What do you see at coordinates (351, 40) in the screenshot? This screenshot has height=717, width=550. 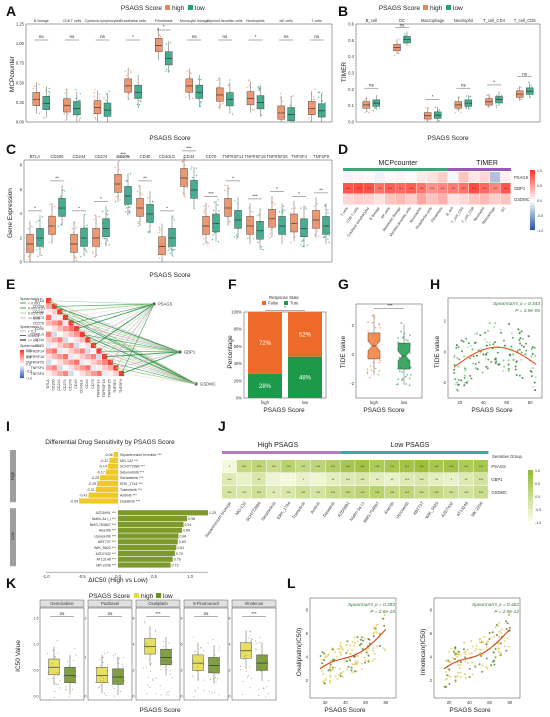 I see `panel-b-ytick: 0.5` at bounding box center [351, 40].